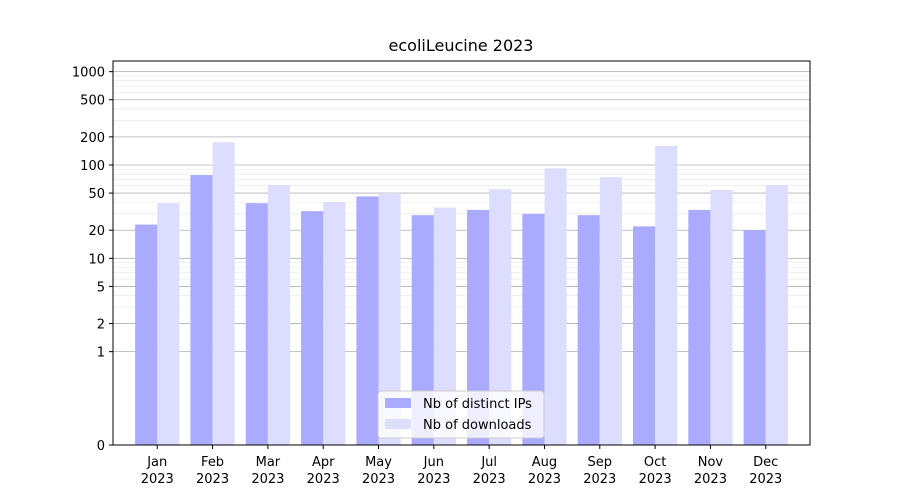  Describe the element at coordinates (422, 330) in the screenshot. I see `bar-distinct-ips-jun` at that location.